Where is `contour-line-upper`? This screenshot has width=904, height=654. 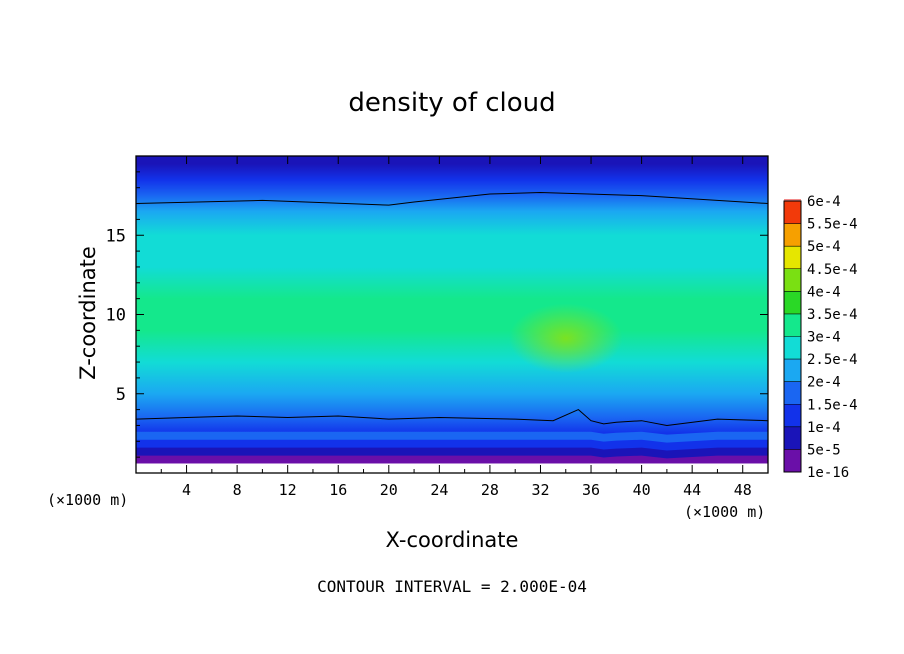
contour-line-upper is located at coordinates (452, 198).